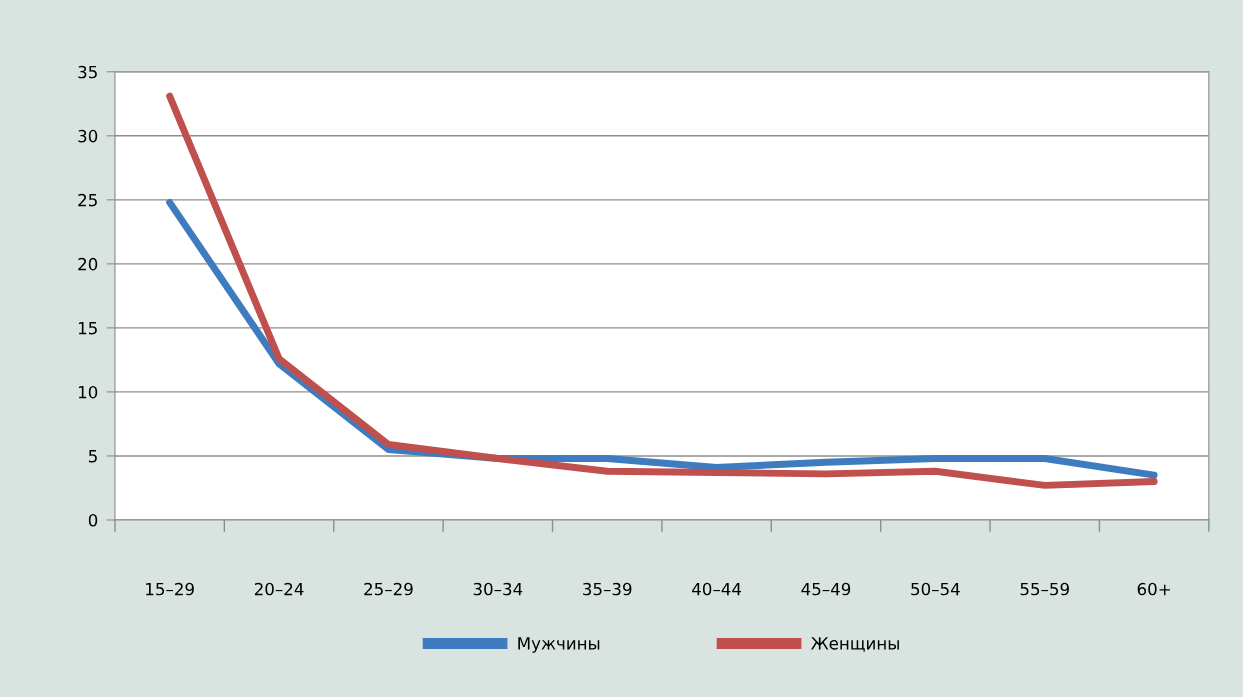 Image resolution: width=1243 pixels, height=697 pixels. Describe the element at coordinates (388, 589) in the screenshot. I see `x-tick-label: 25–29` at that location.